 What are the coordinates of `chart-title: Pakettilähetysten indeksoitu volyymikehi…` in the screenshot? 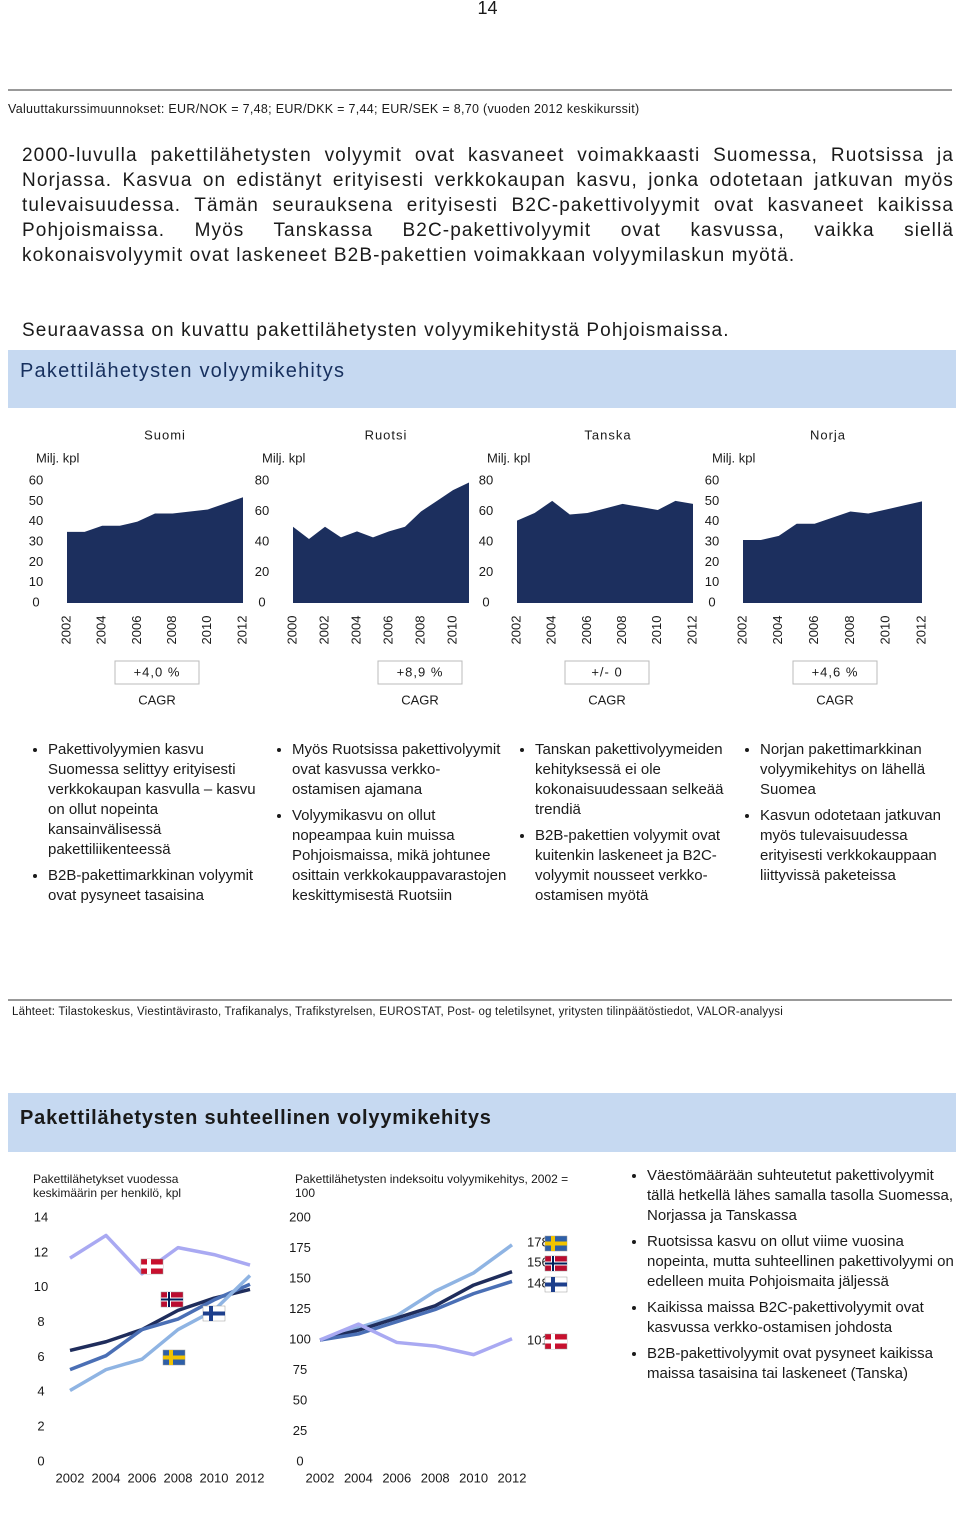 It's located at (432, 1186).